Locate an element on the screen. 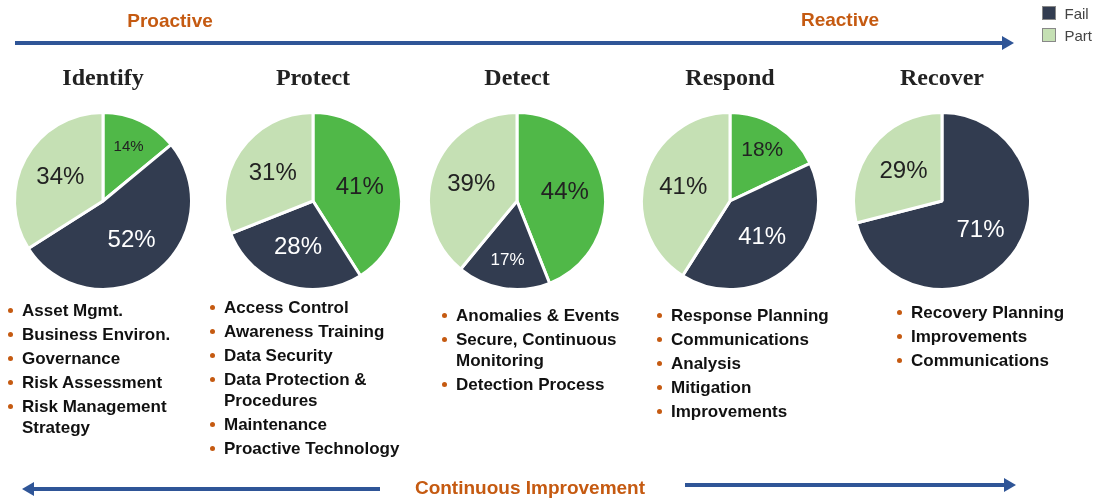 This screenshot has width=1096, height=502. legend-label: Fail is located at coordinates (1076, 13).